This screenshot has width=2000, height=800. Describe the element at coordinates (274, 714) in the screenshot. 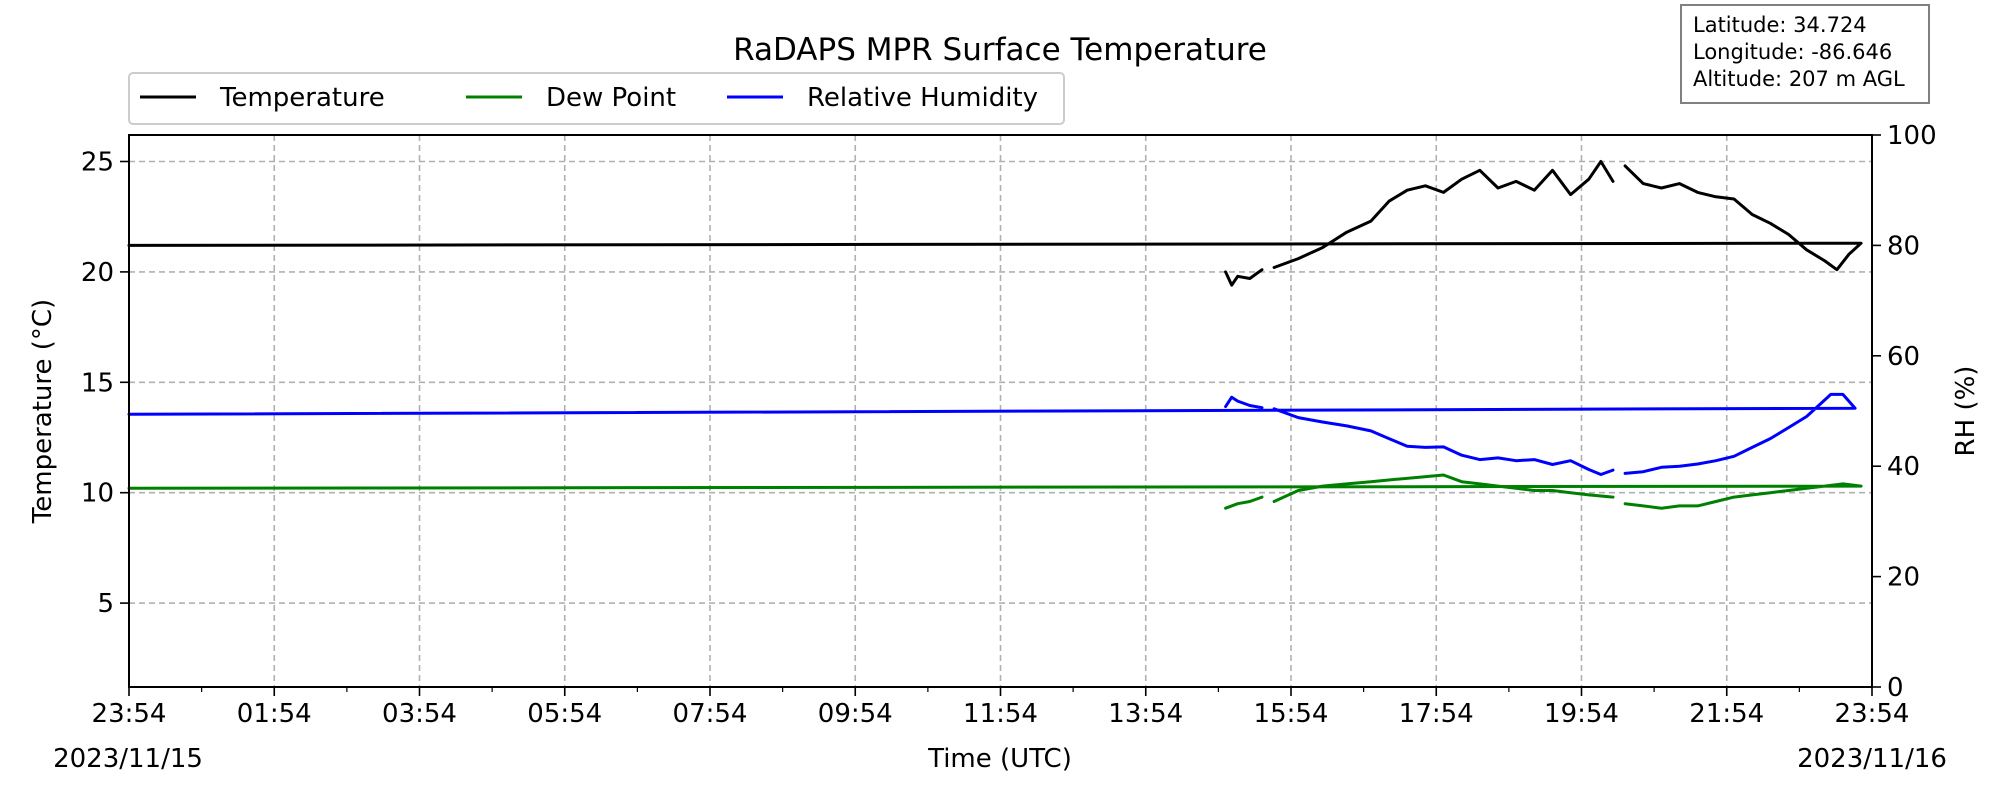

I see `x-tick-label: 01:54` at that location.